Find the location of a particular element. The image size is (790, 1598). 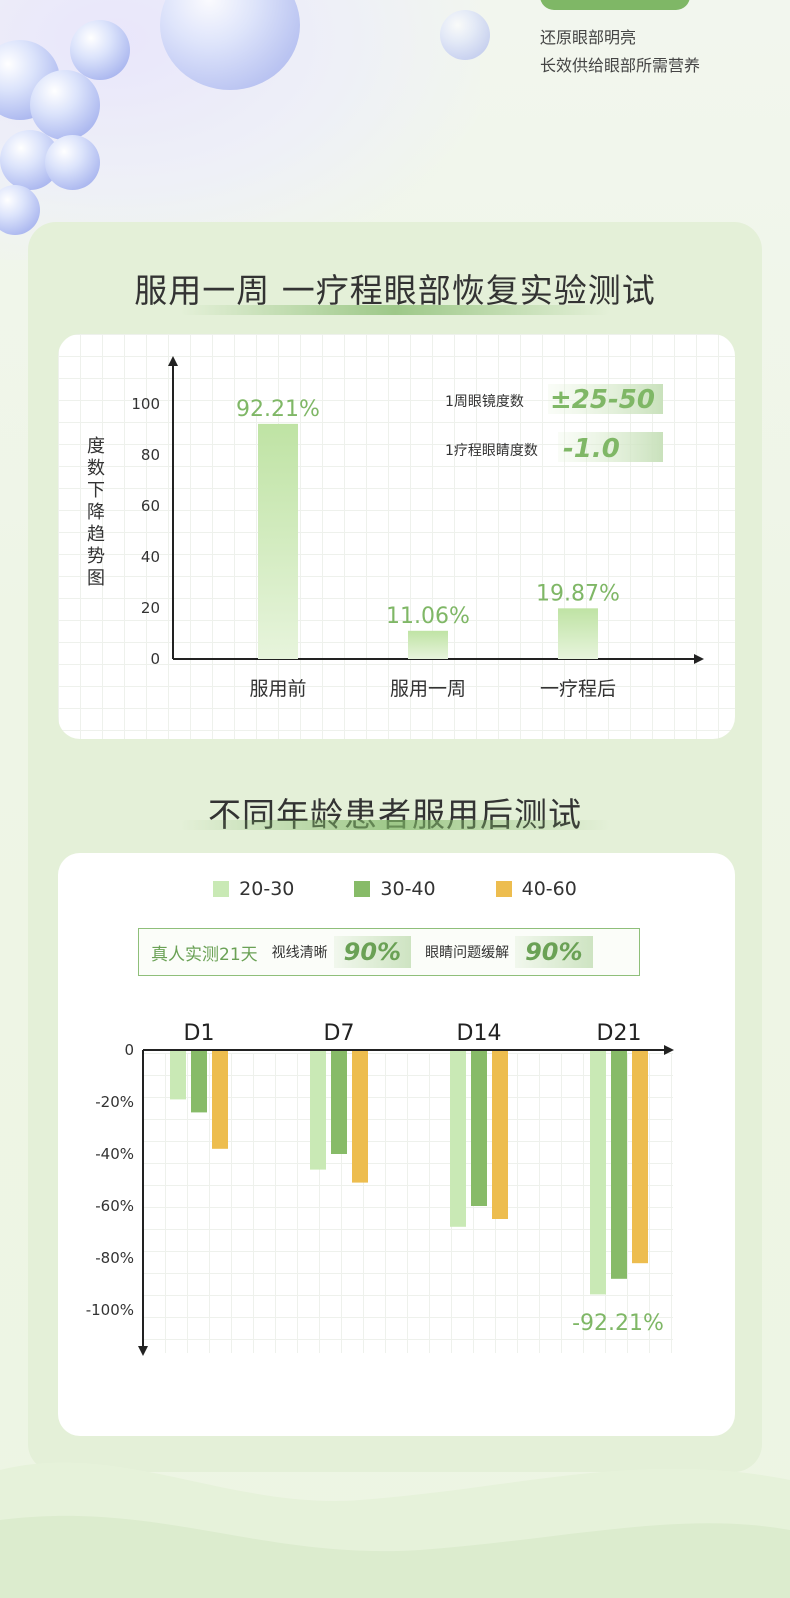

annotation-label: 1疗程眼睛度数 is located at coordinates (491, 451).